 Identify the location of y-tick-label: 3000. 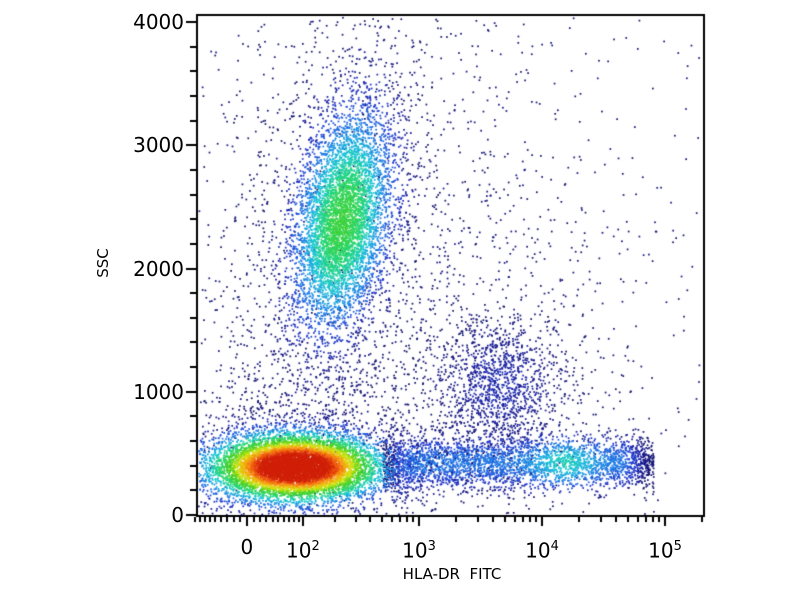
(158, 145).